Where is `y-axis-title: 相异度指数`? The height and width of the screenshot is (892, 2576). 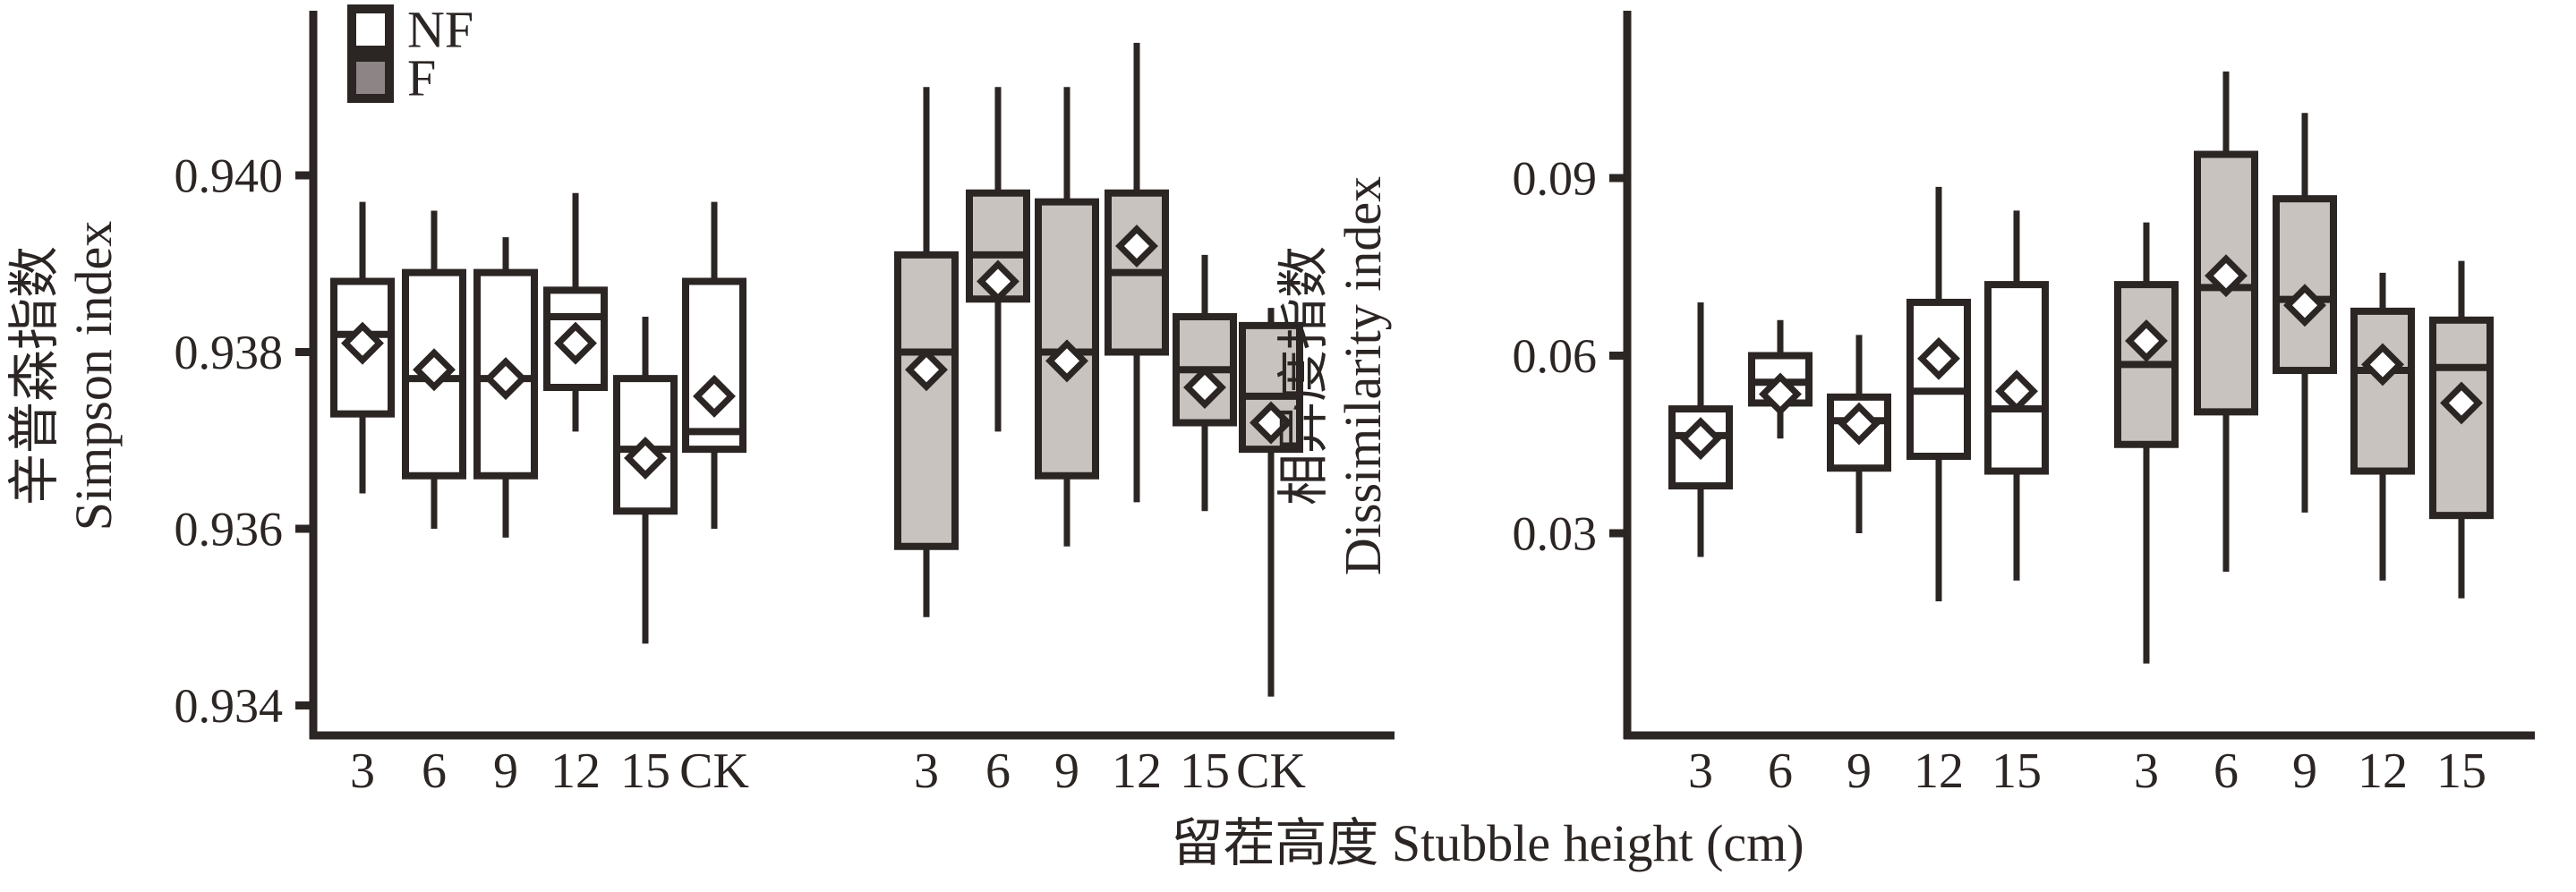 y-axis-title: 相异度指数 is located at coordinates (1304, 375).